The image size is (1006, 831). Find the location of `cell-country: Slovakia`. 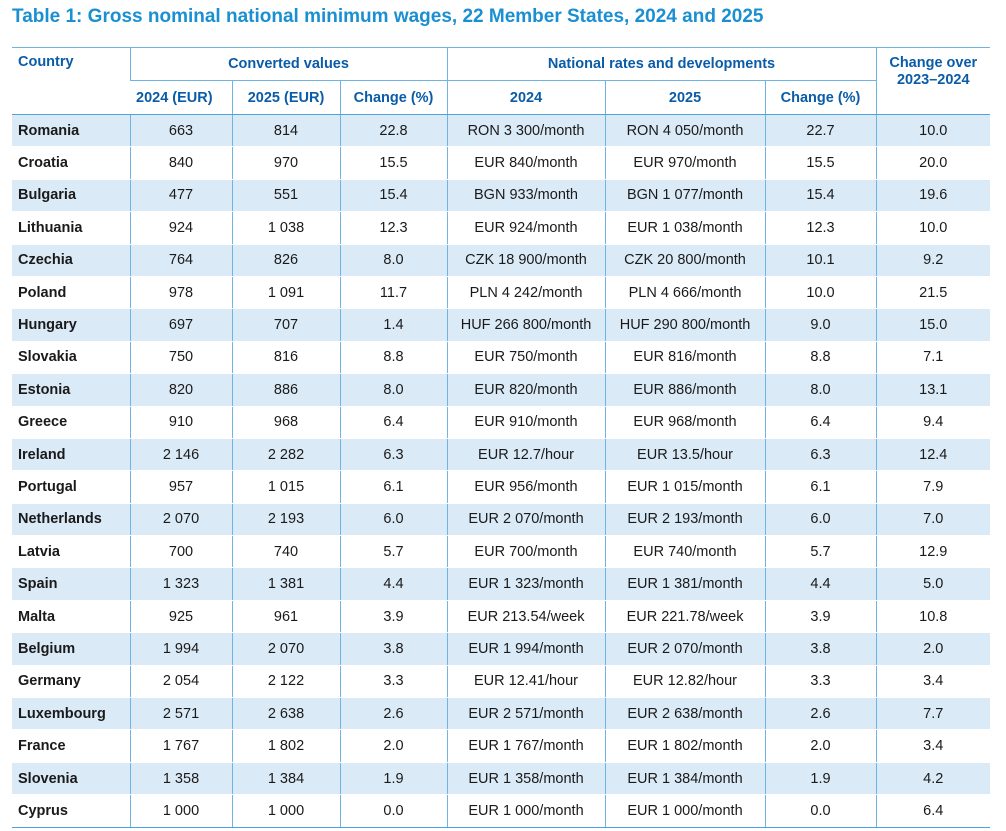

cell-country: Slovakia is located at coordinates (71, 358).